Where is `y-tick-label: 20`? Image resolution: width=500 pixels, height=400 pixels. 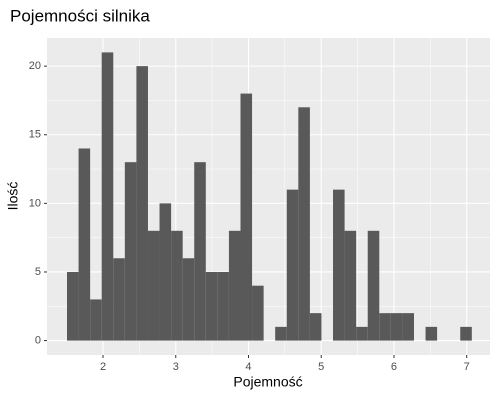
y-tick-label: 20 is located at coordinates (35, 66).